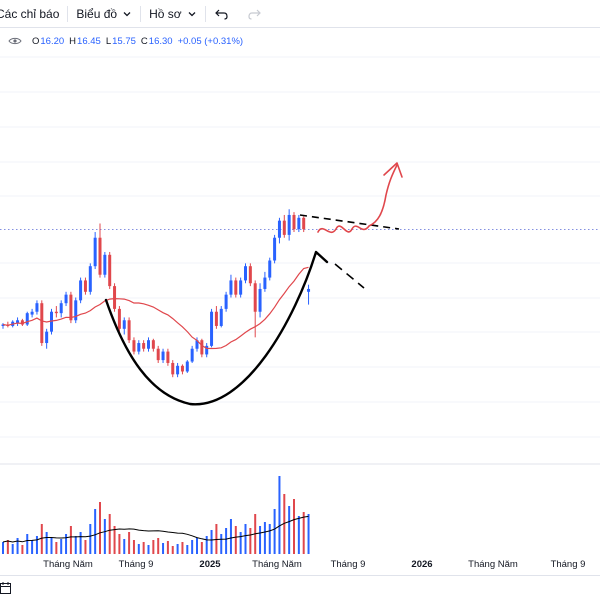 This screenshot has width=600, height=601. I want to click on breakdown-dashed-line, so click(349, 276).